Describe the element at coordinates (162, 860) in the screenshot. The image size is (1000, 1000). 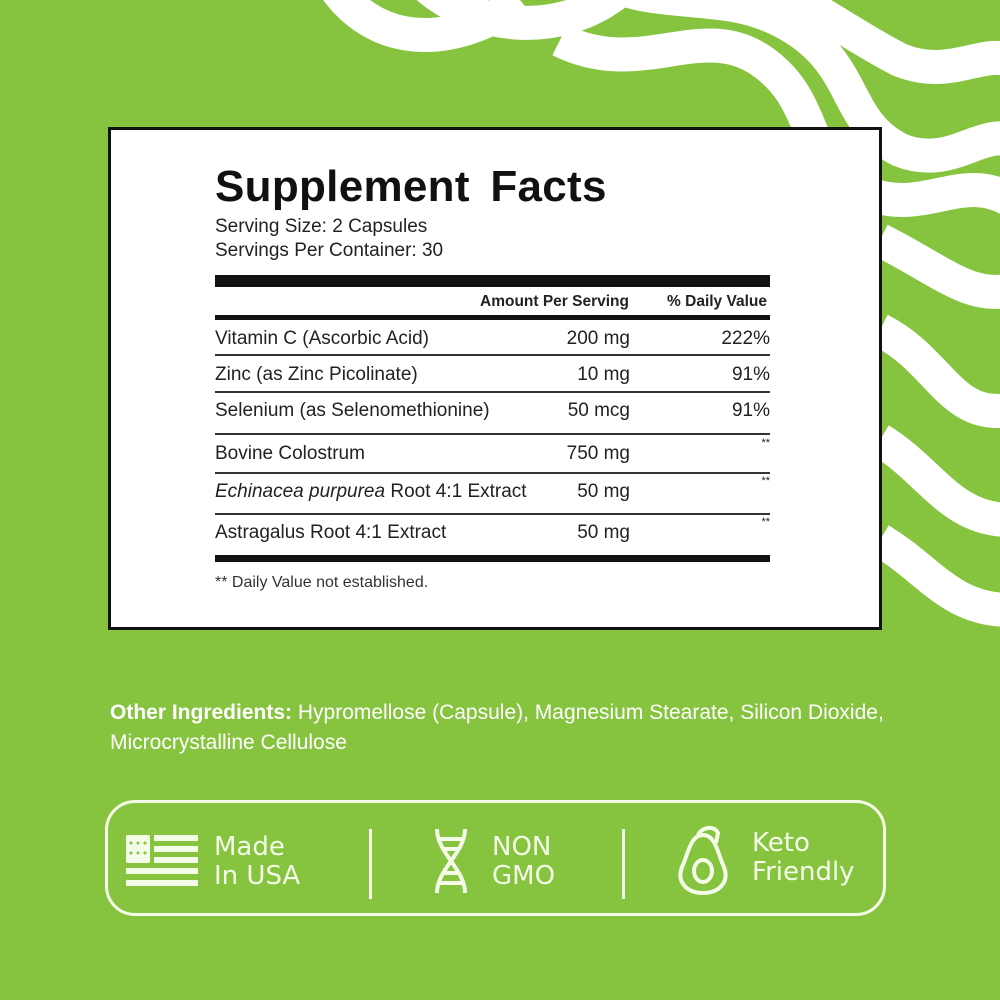
I see `us-flag-icon` at that location.